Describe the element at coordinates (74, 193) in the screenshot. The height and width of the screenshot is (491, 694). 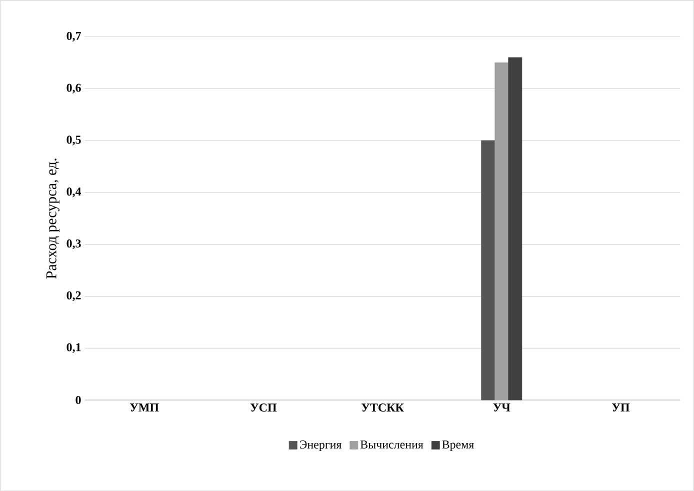
I see `y-tick-label: 0,4` at that location.